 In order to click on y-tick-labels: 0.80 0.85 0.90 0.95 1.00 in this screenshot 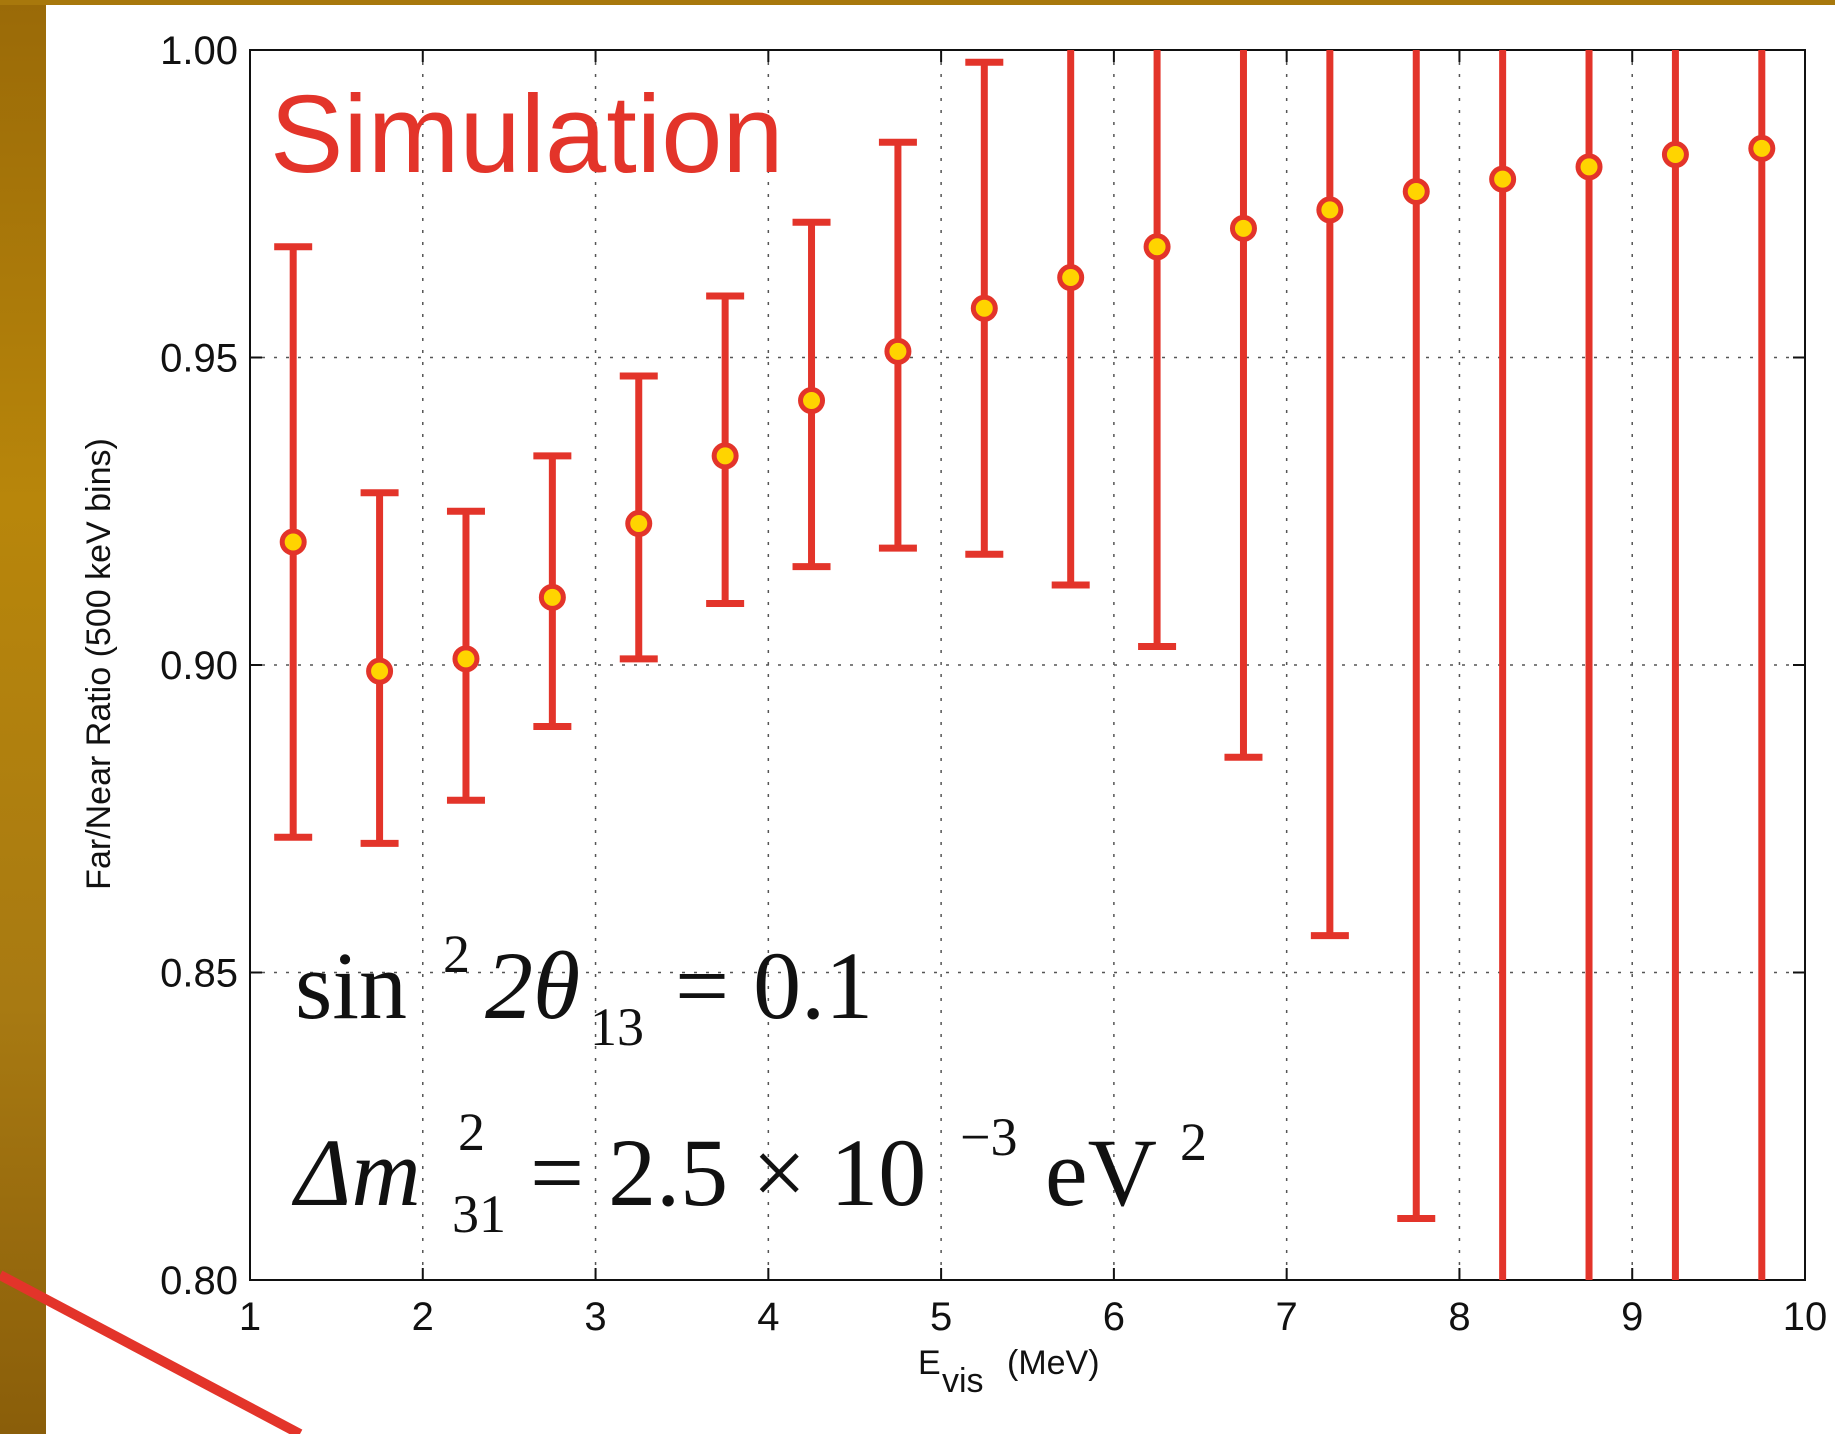, I will do `click(199, 666)`.